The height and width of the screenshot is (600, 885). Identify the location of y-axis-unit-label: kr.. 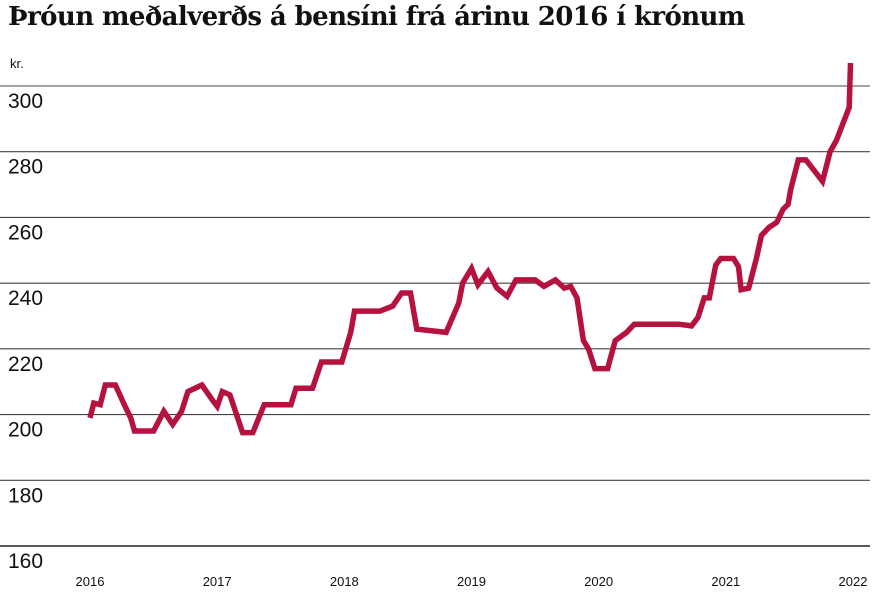
(17, 63).